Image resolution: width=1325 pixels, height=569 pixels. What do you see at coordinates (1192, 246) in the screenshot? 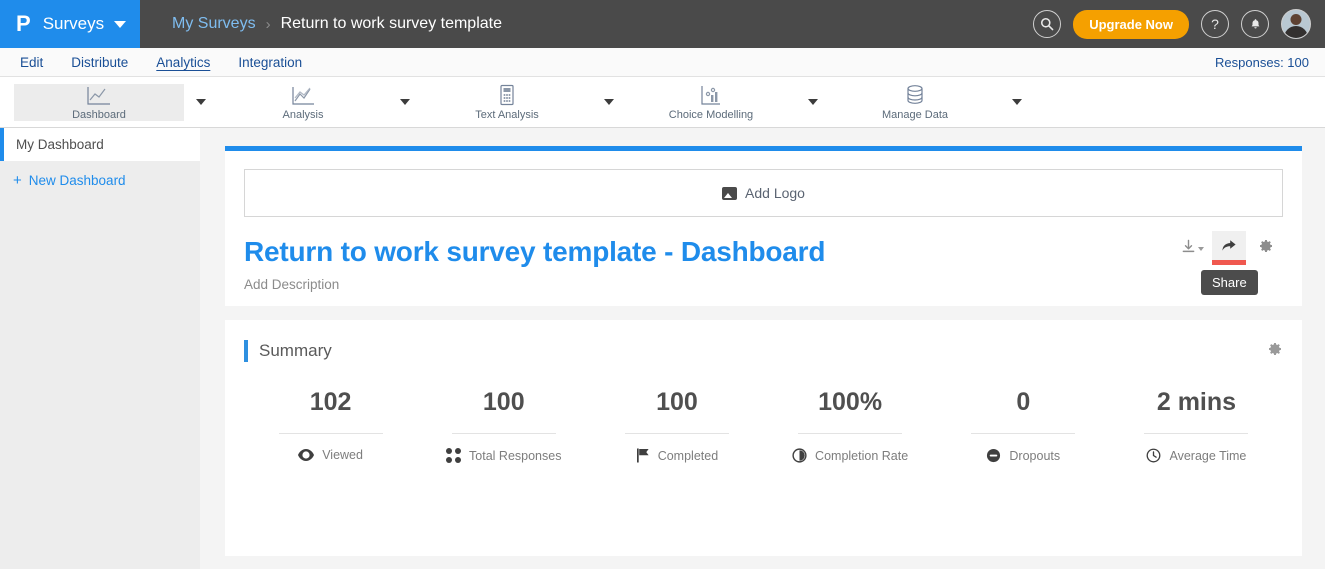
I see `download-button` at bounding box center [1192, 246].